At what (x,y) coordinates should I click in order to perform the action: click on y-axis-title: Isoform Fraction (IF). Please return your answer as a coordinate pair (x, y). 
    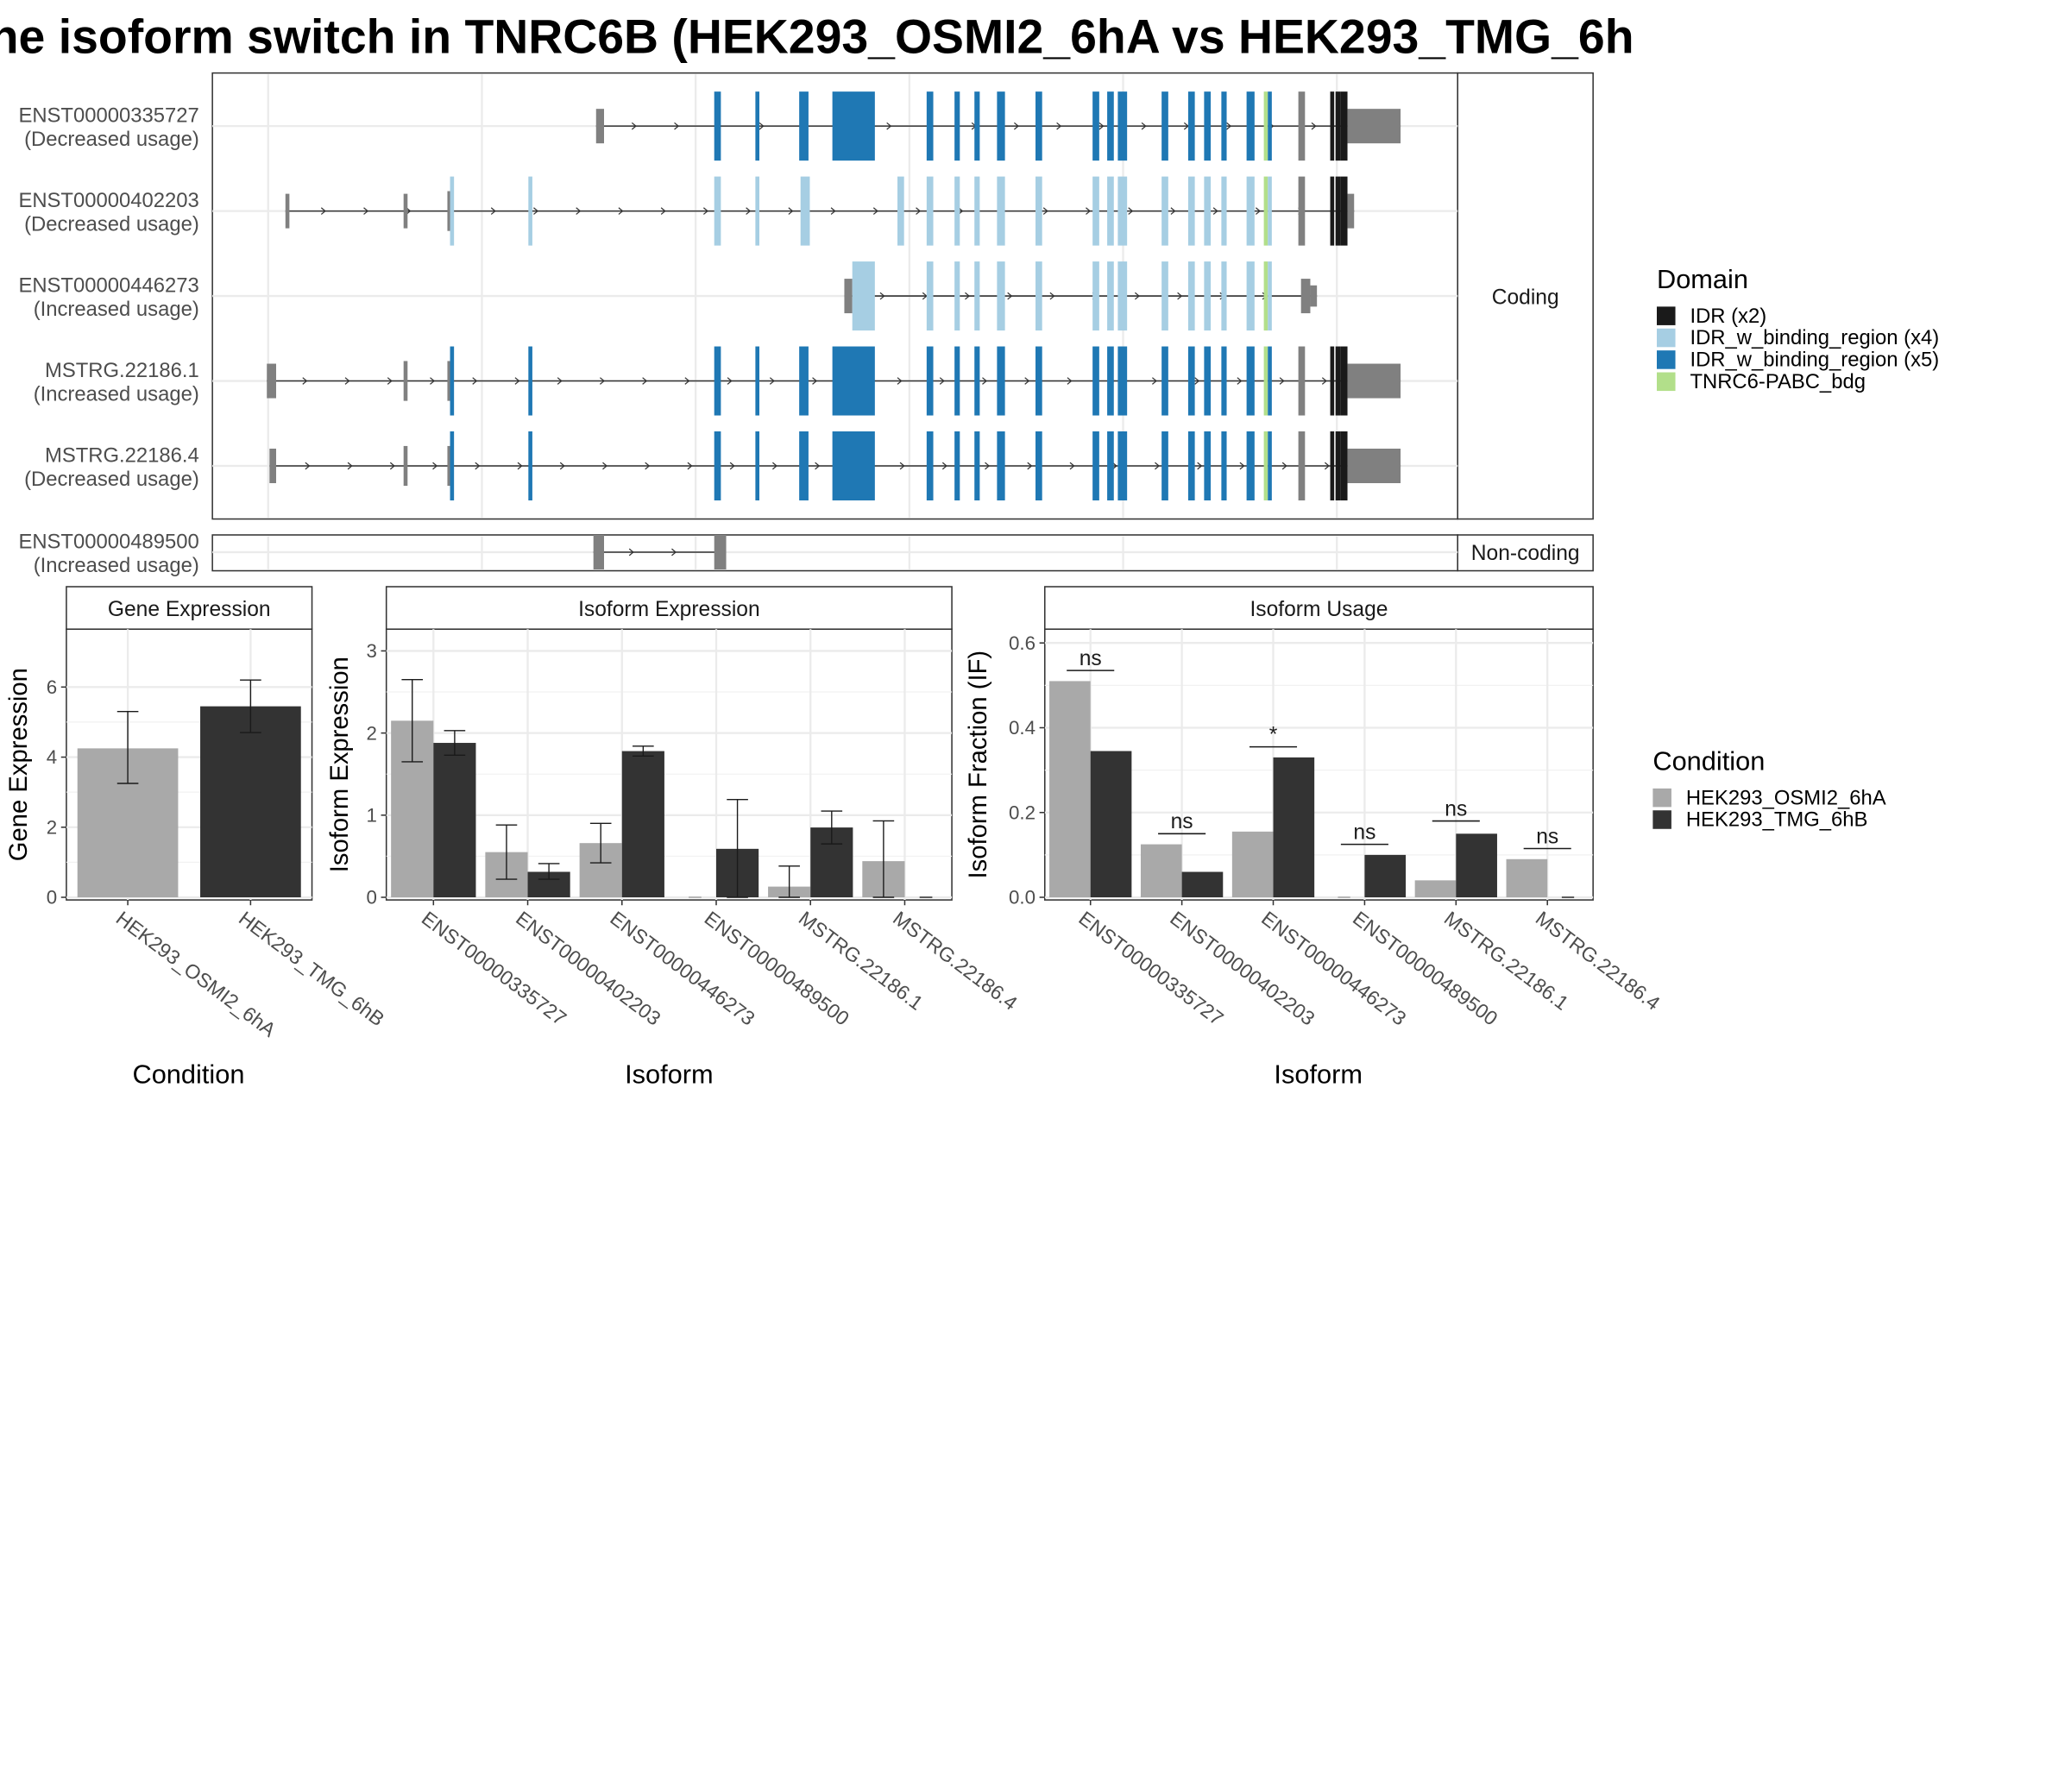
    Looking at the image, I should click on (978, 765).